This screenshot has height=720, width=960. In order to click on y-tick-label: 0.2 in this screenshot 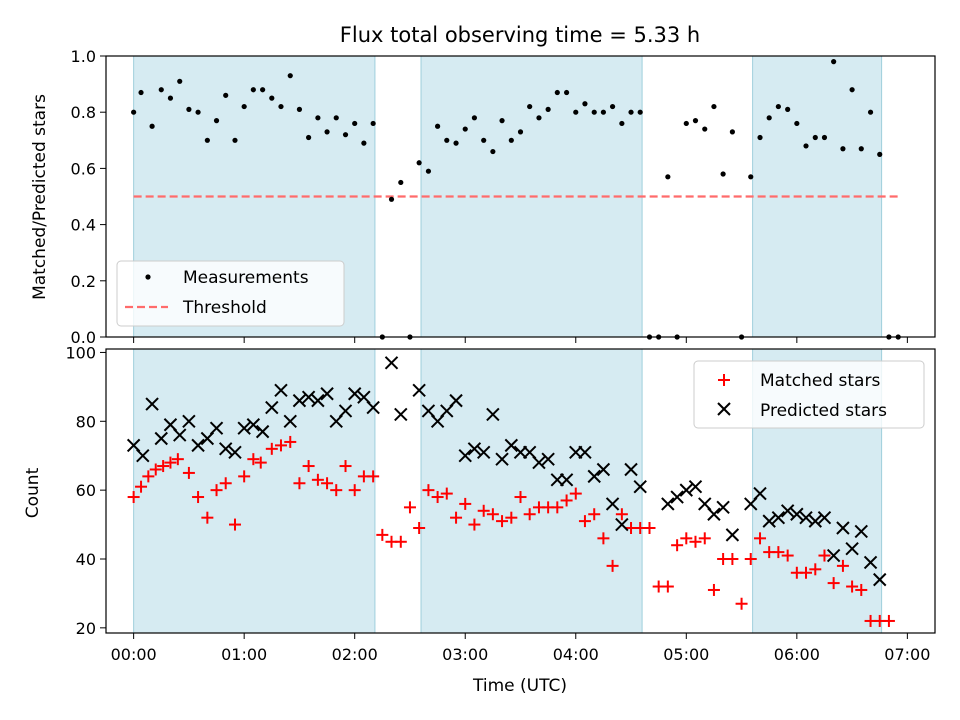, I will do `click(83, 281)`.